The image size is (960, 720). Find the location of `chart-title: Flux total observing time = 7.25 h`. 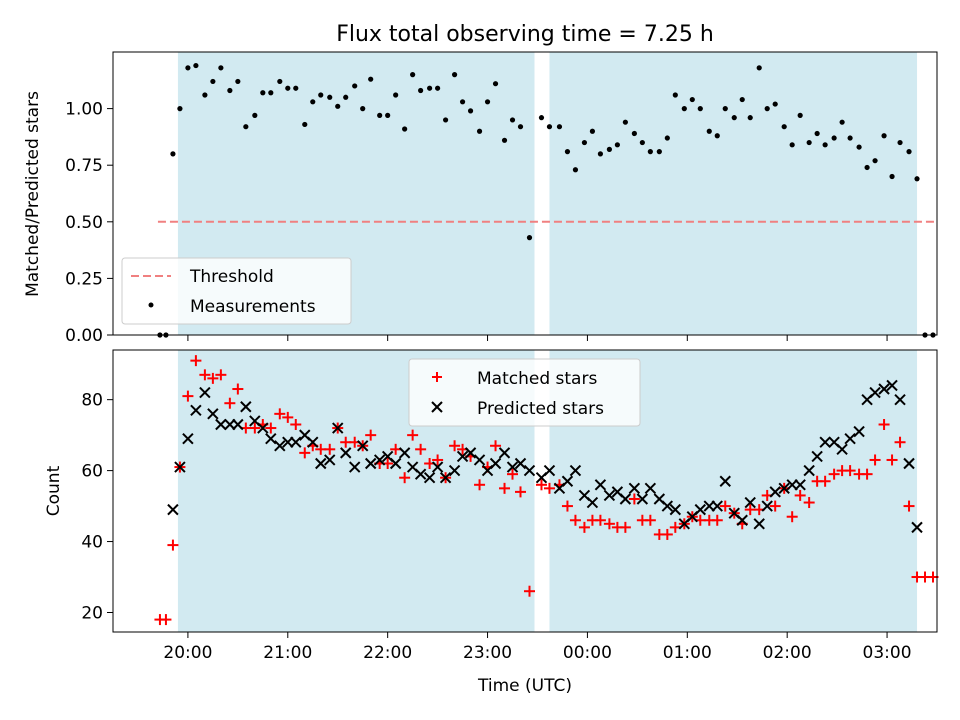

chart-title: Flux total observing time = 7.25 h is located at coordinates (525, 34).